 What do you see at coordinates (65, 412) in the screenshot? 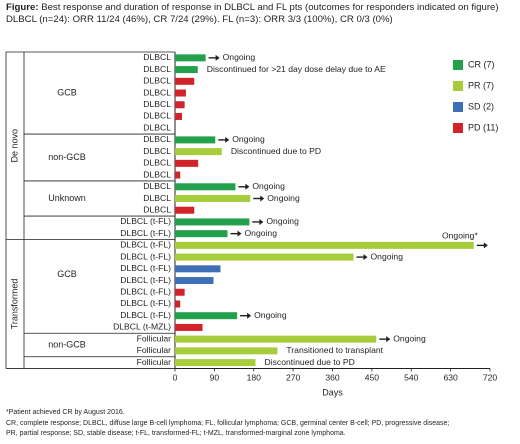
I see `footnote: *Patient achieved CR by August 2016.` at bounding box center [65, 412].